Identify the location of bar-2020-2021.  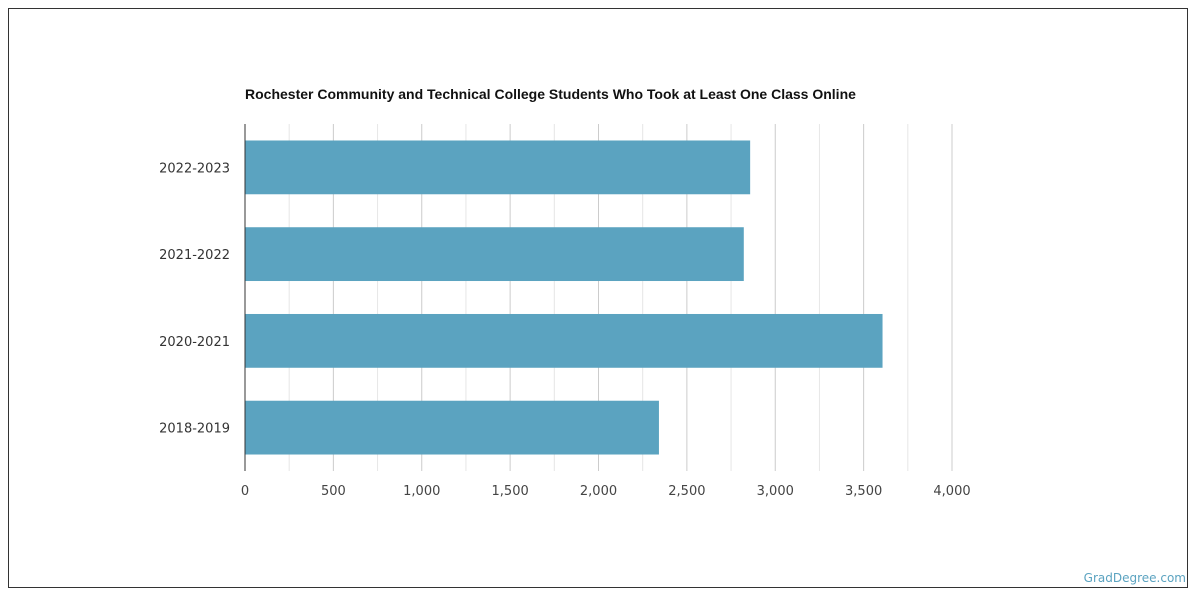
(564, 340).